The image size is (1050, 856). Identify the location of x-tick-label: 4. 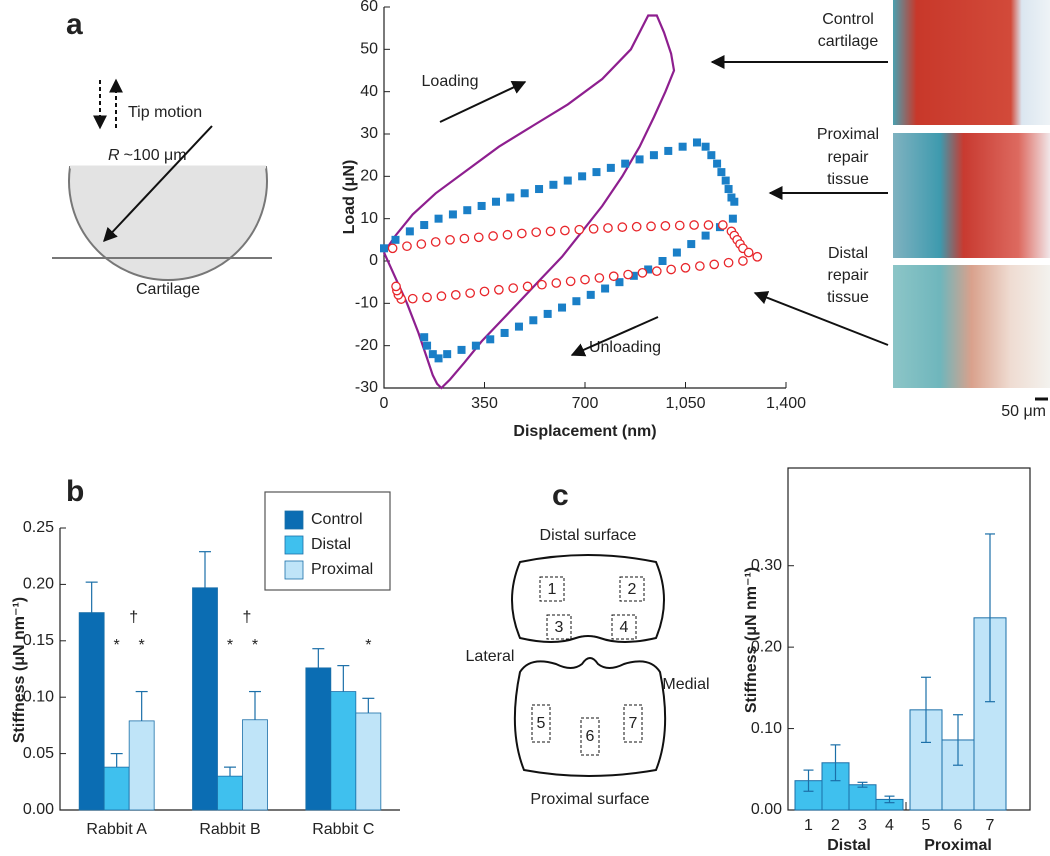
(889, 825).